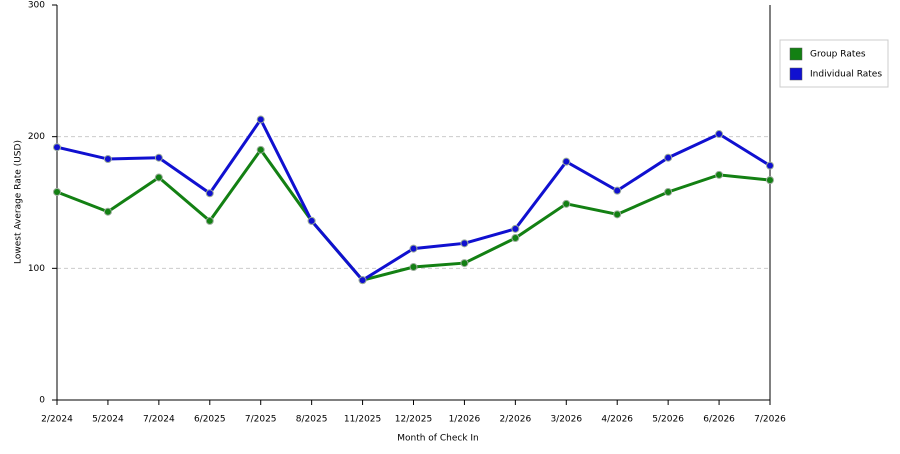 The width and height of the screenshot is (900, 454). Describe the element at coordinates (465, 420) in the screenshot. I see `x-tick-label: 1/2026` at that location.